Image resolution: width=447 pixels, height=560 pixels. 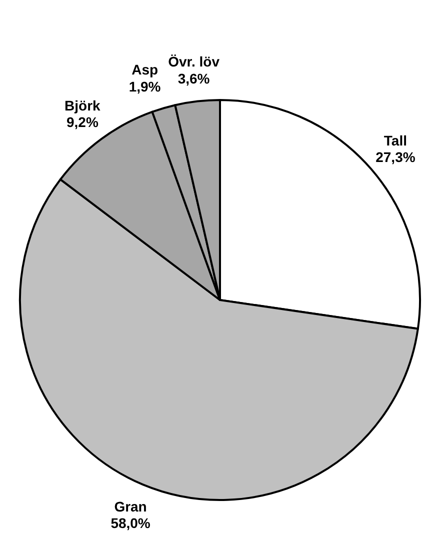 I want to click on slice-label: Tall, so click(x=396, y=140).